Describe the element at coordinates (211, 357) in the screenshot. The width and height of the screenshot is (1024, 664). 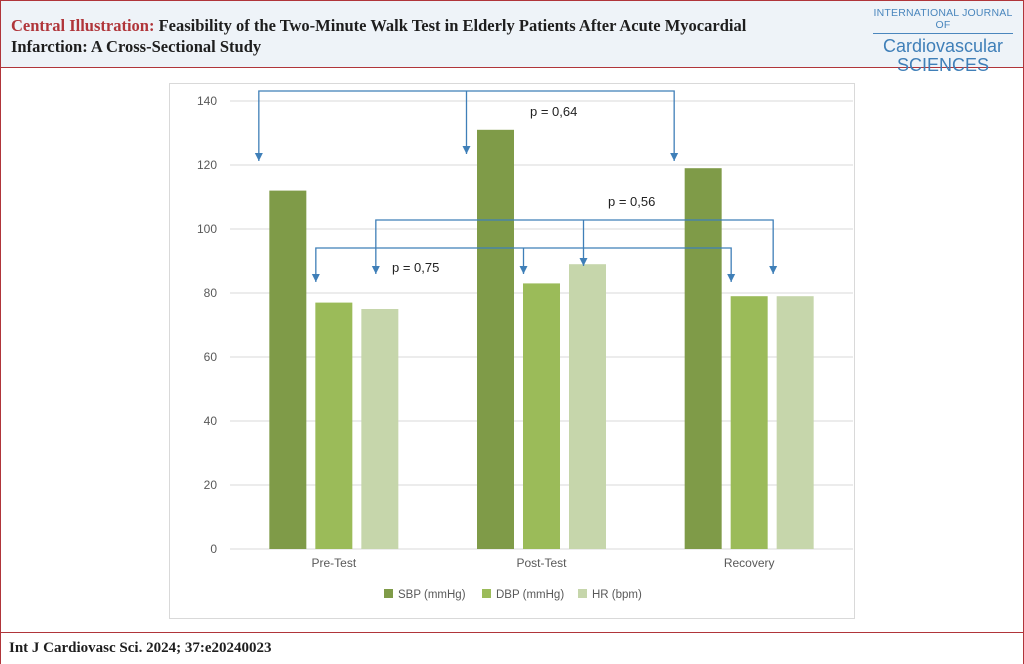
I see `y-tick-label: 60` at that location.